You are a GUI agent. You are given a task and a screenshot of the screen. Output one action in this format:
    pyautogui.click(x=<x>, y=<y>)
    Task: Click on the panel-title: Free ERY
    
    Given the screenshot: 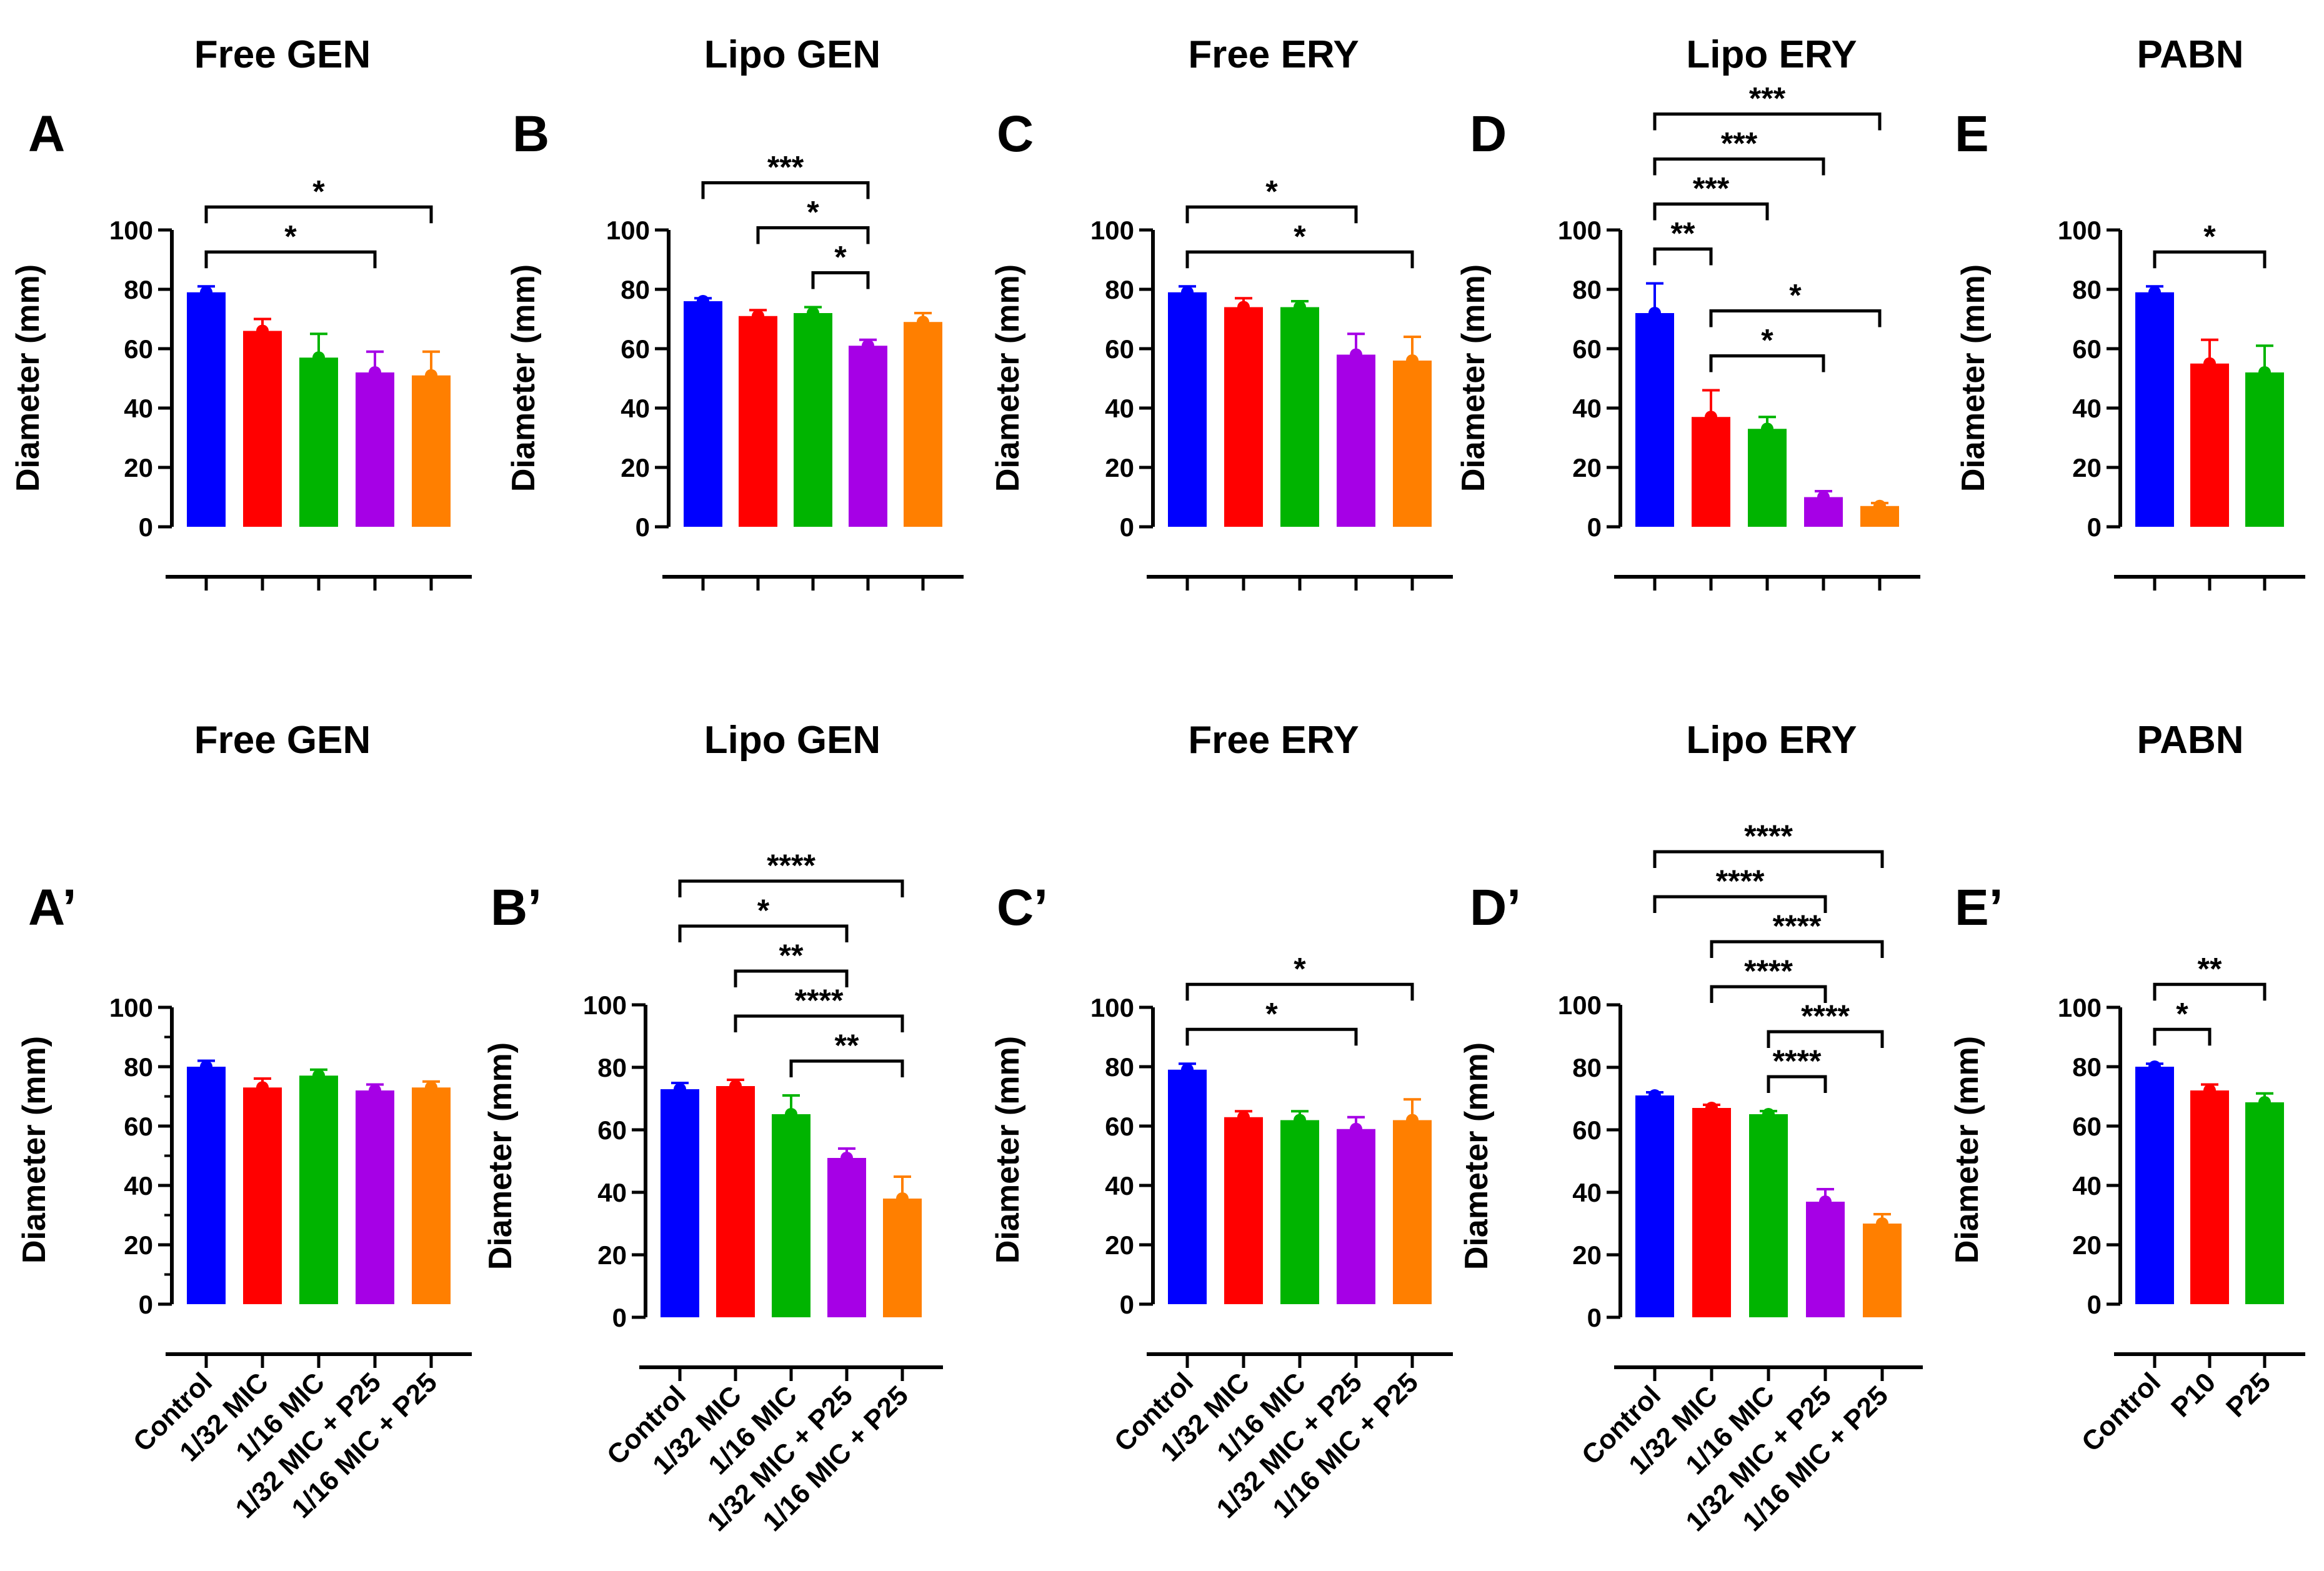 What is the action you would take?
    pyautogui.click(x=1273, y=741)
    